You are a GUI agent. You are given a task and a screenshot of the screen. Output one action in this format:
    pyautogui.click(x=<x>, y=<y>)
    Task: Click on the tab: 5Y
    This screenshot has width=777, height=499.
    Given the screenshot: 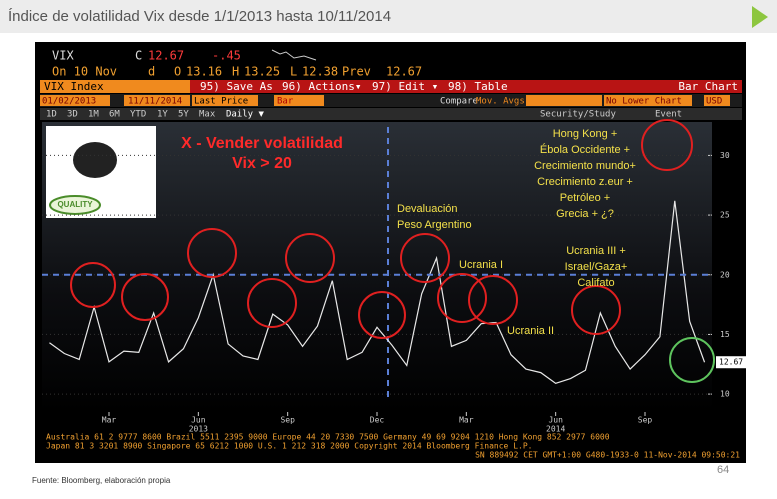 What is the action you would take?
    pyautogui.click(x=183, y=115)
    